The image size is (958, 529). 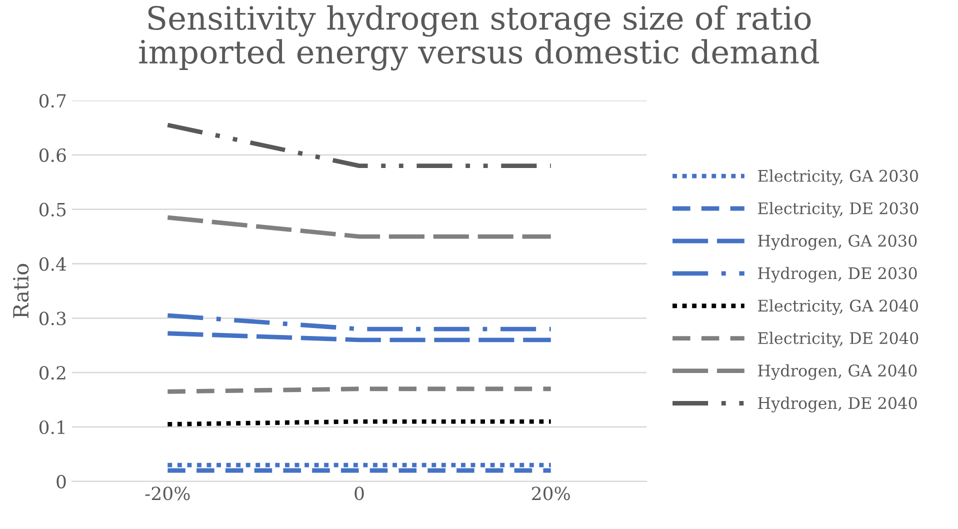 I want to click on y-axis-title: Ratio, so click(x=21, y=291).